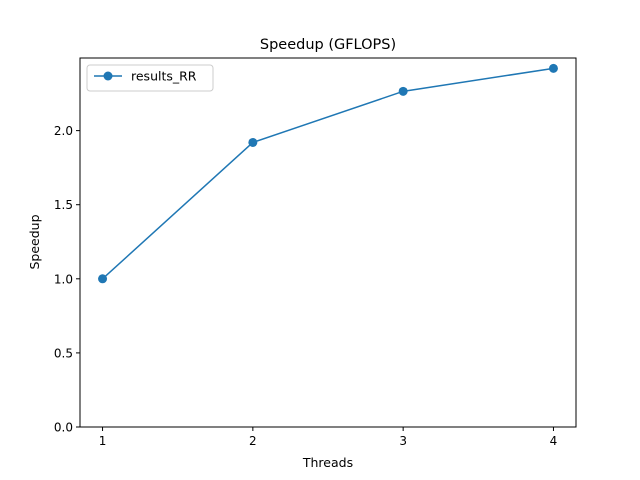  I want to click on y-tick-label: 2.0, so click(63, 131).